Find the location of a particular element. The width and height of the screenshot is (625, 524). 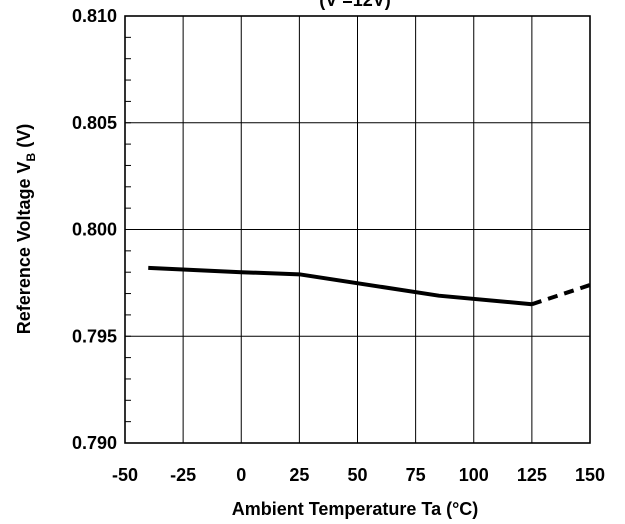

y-tick-label: 0.805 is located at coordinates (94, 123).